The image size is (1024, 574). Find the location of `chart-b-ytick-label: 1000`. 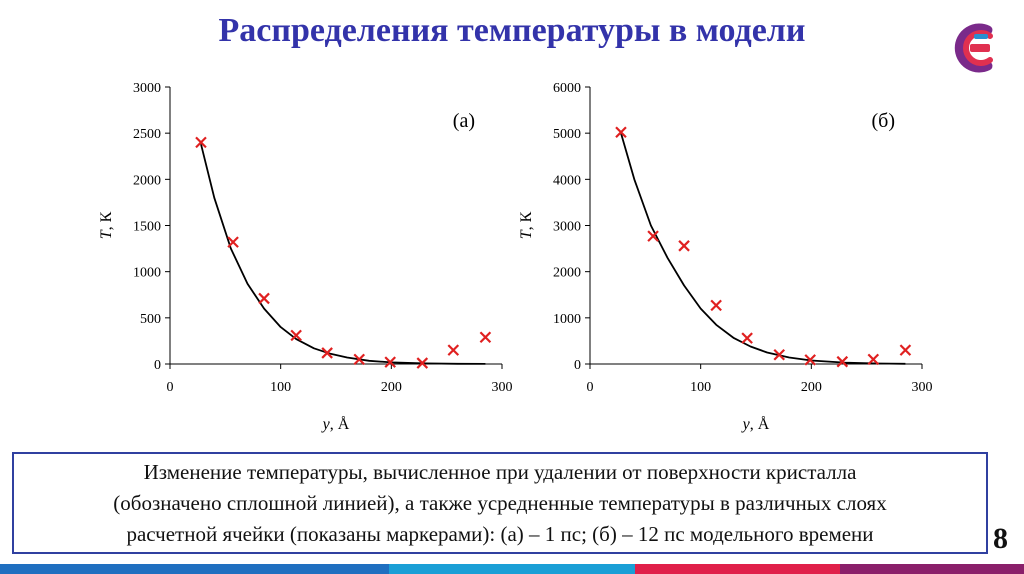

chart-b-ytick-label: 1000 is located at coordinates (567, 319).